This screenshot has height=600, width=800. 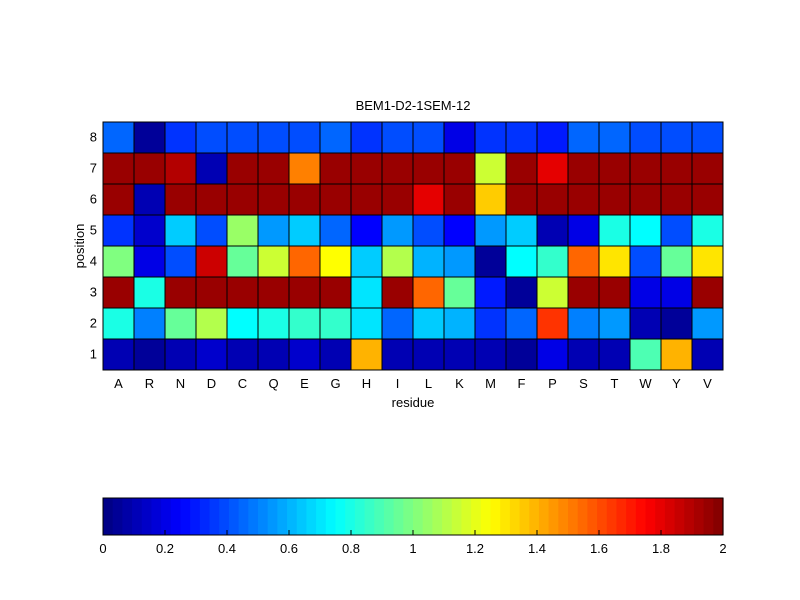 I want to click on x-tick-label: R, so click(x=149, y=383).